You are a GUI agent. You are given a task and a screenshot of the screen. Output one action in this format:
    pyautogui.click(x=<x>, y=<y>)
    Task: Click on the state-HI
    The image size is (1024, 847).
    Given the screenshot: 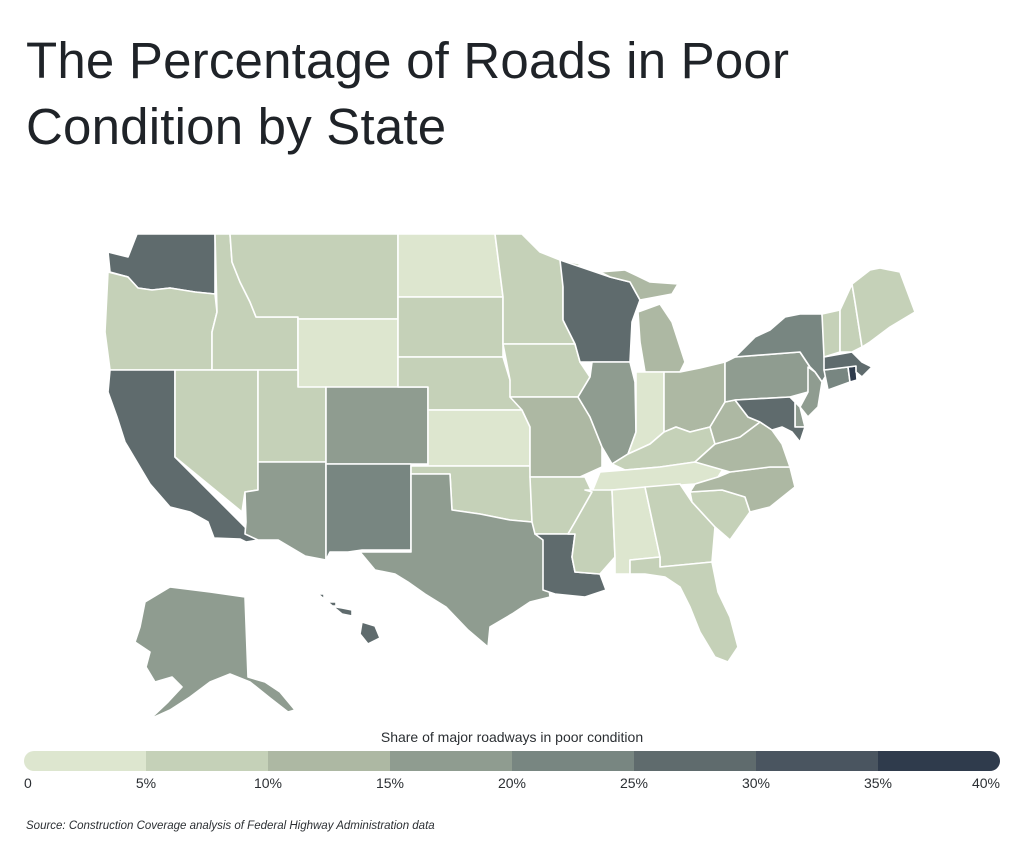 What is the action you would take?
    pyautogui.click(x=370, y=633)
    